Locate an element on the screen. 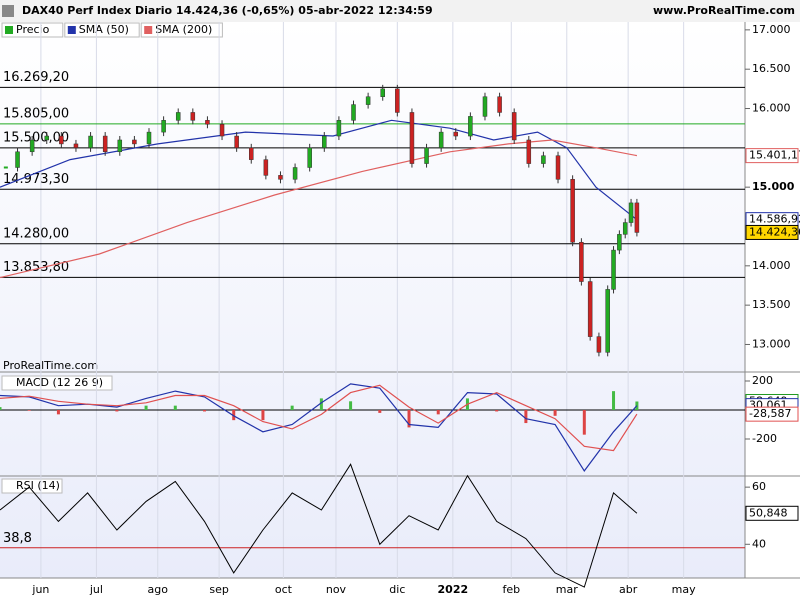 The image size is (800, 600). last-value-label: 15.401,17 is located at coordinates (774, 155).